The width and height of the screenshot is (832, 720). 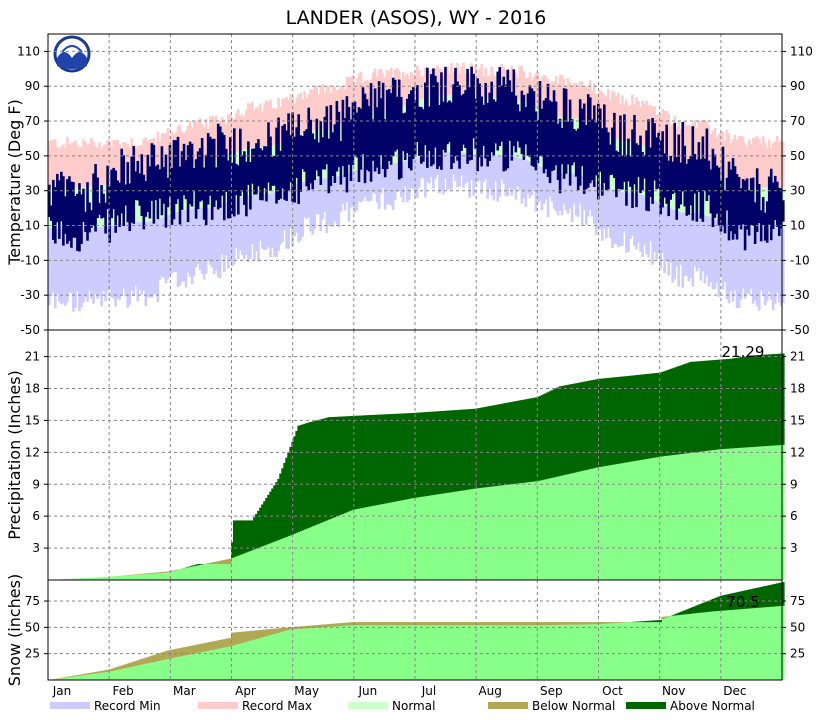 What do you see at coordinates (800, 260) in the screenshot?
I see `y-tick-label-right: -10` at bounding box center [800, 260].